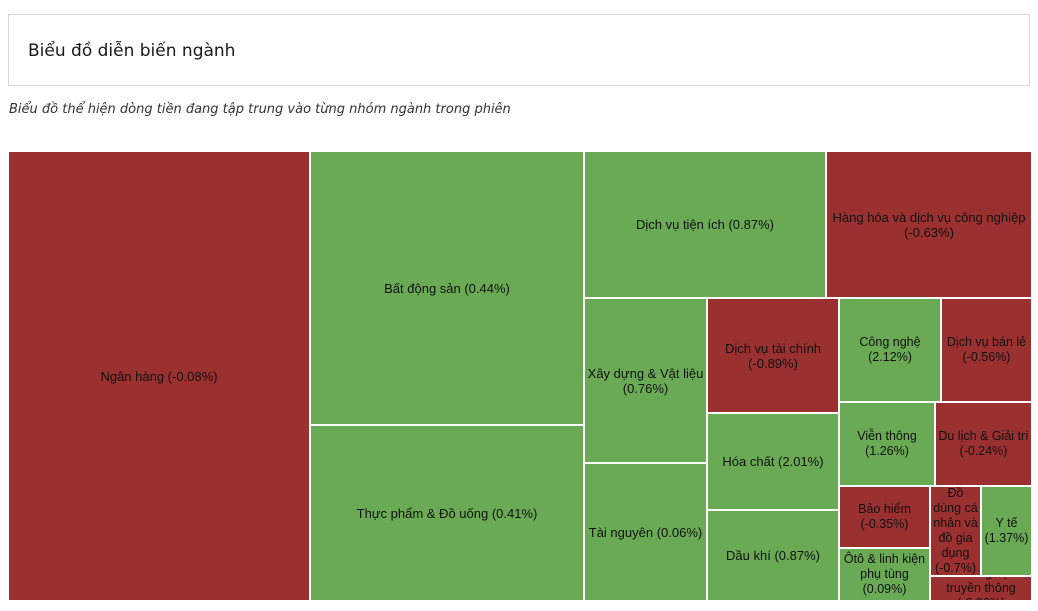 This screenshot has height=611, width=1038. I want to click on treemap-tile-bat-dong-san: Bất động sản (0.44%), so click(447, 288).